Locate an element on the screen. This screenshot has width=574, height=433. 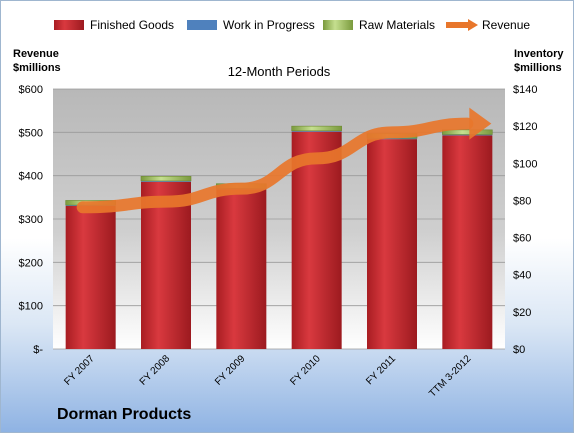
left-tick-label: $100 is located at coordinates (31, 307).